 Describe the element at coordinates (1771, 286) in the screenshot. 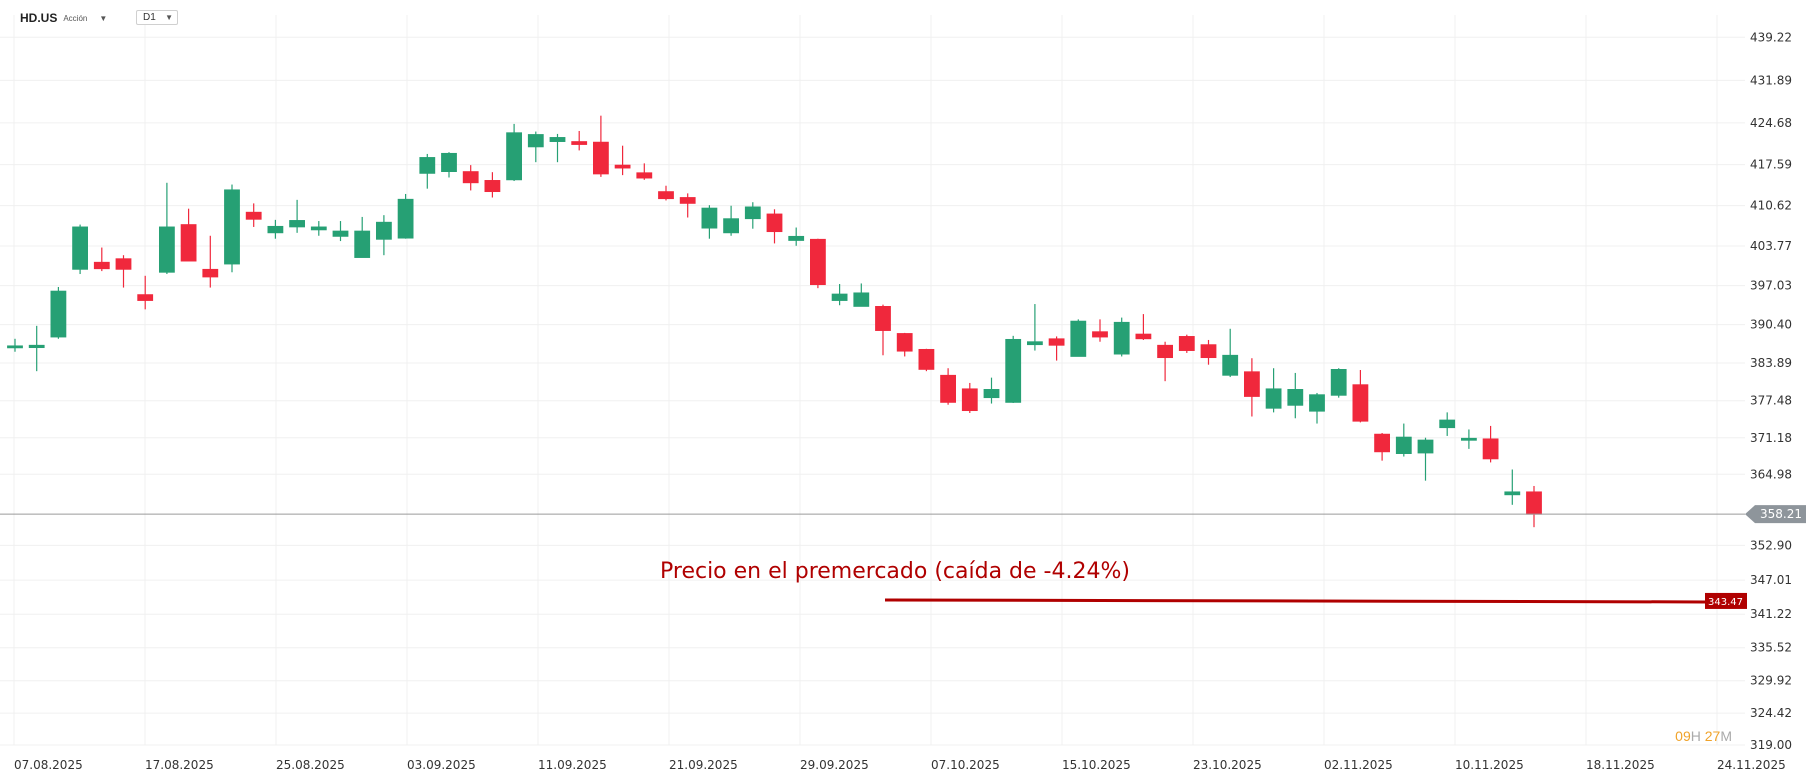

I see `y-tick-label: 397.03` at that location.